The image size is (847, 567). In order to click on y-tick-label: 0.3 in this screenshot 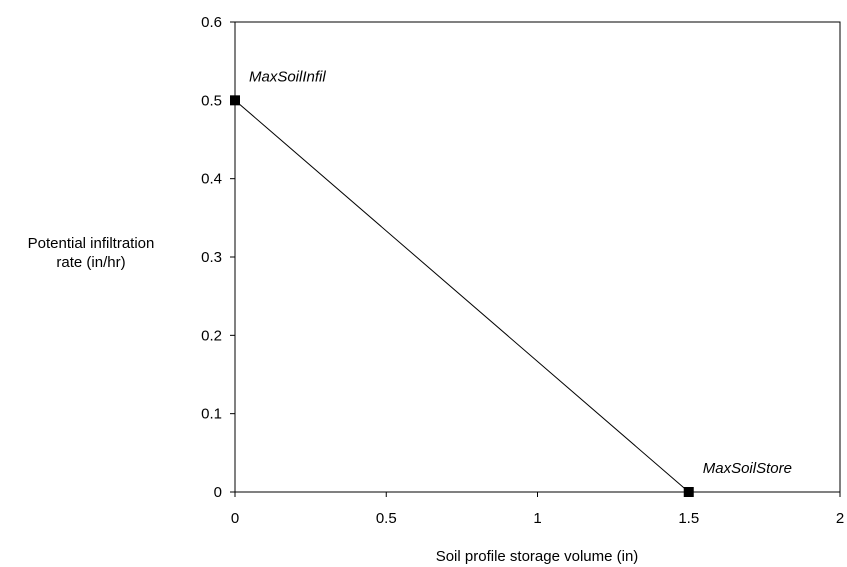, I will do `click(211, 257)`.